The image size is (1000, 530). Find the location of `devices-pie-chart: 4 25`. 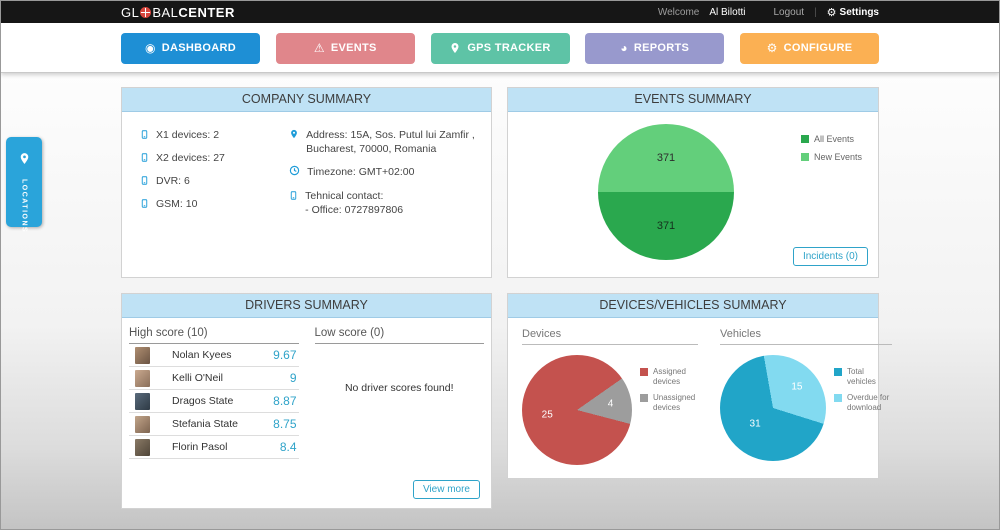

devices-pie-chart: 4 25 is located at coordinates (577, 410).